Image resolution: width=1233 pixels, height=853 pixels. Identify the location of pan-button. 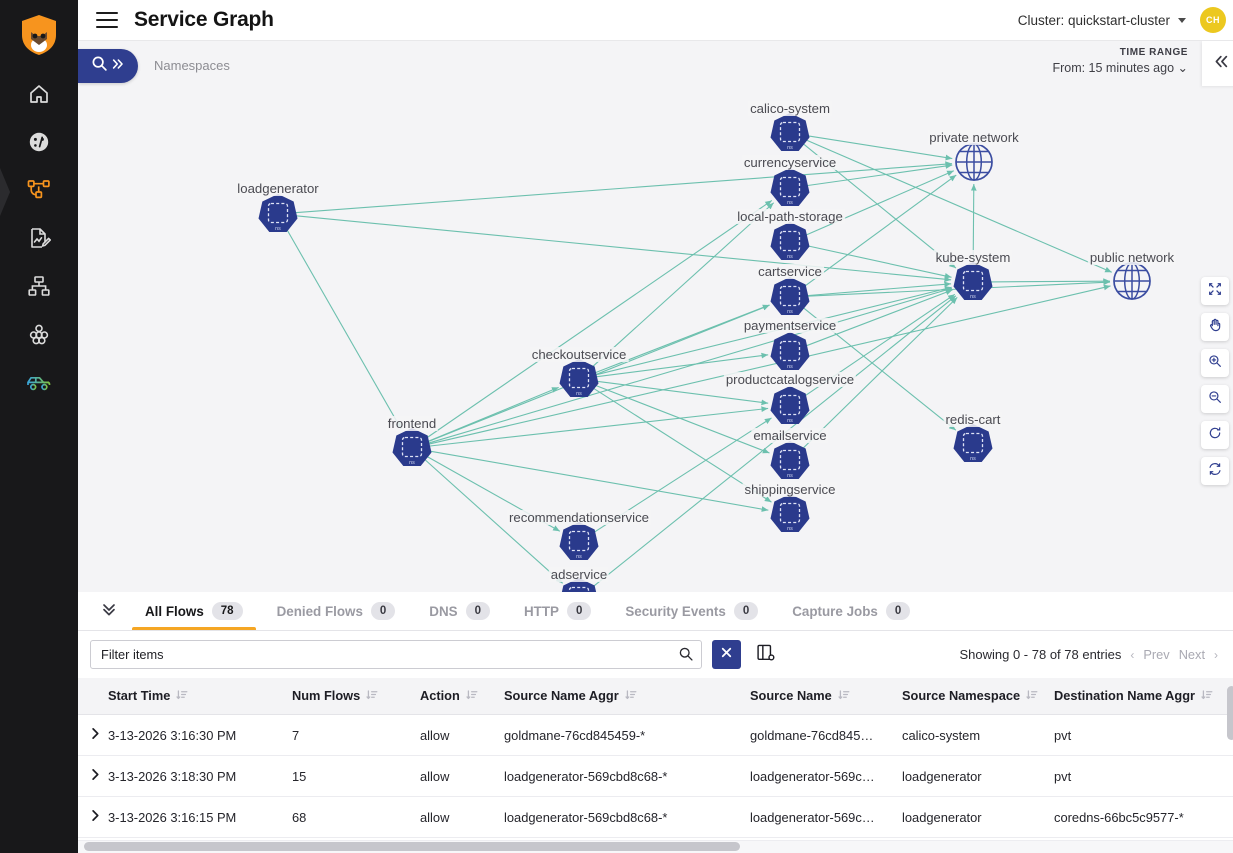
(1215, 327).